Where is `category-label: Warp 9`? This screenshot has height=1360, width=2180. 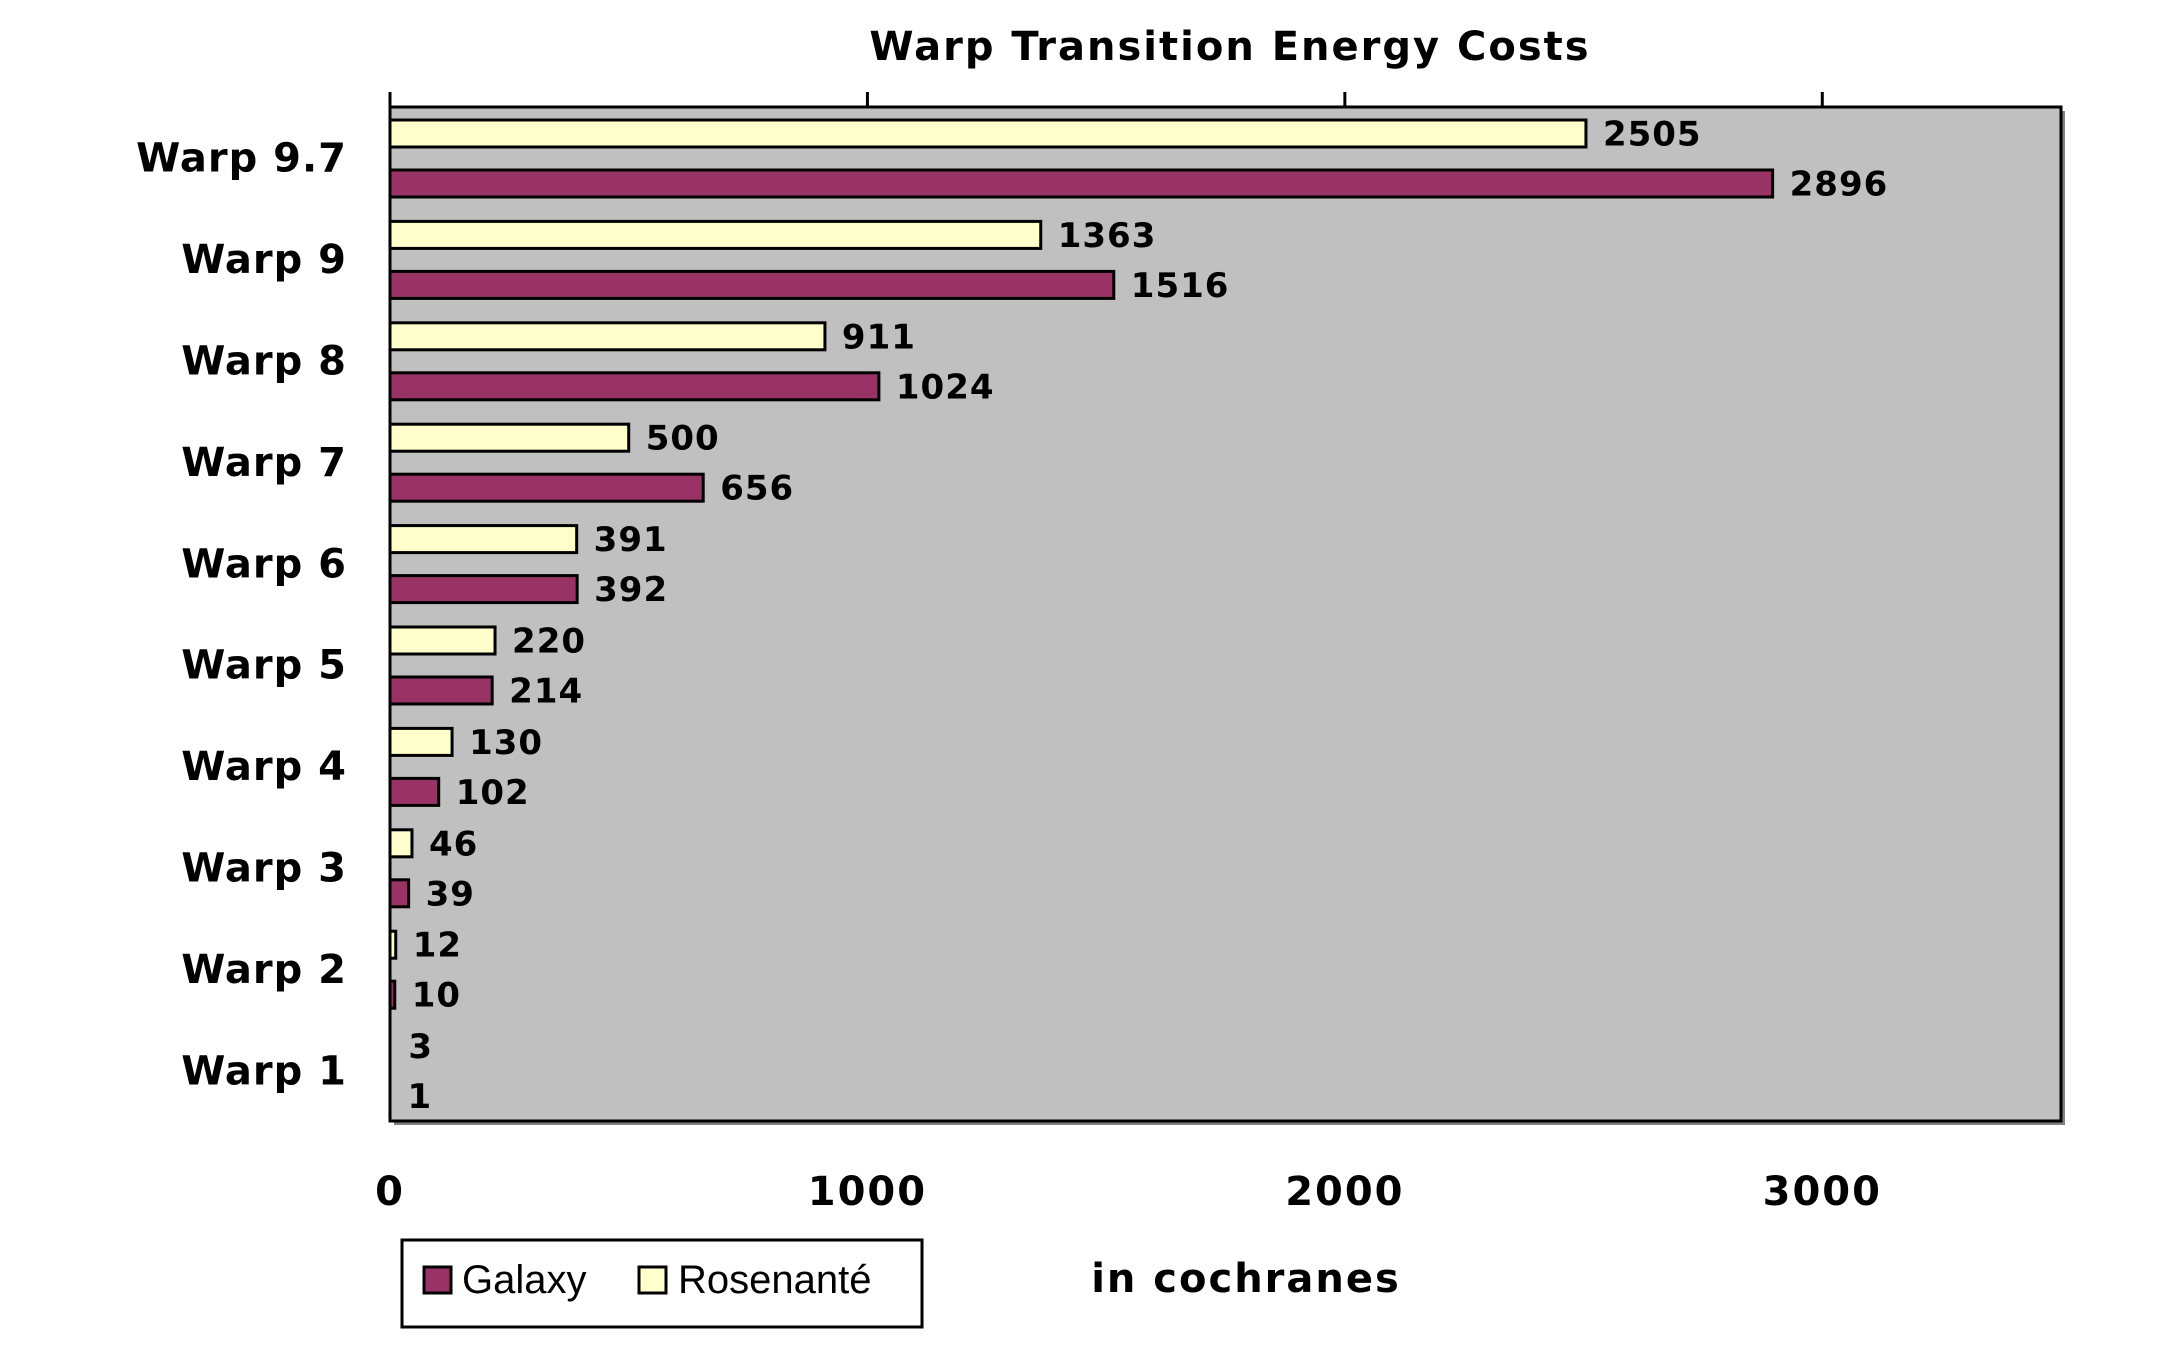 category-label: Warp 9 is located at coordinates (264, 260).